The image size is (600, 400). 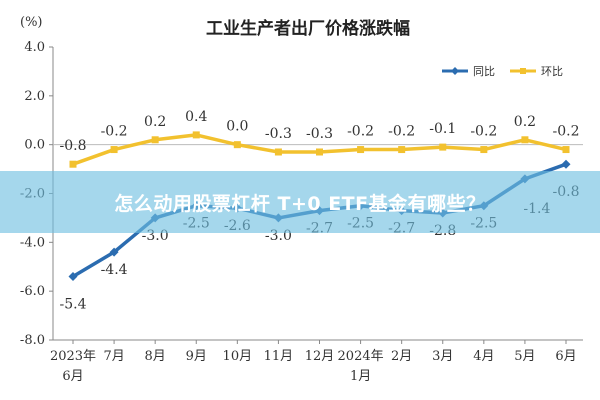 What do you see at coordinates (34, 47) in the screenshot?
I see `y-tick-label: 4.0` at bounding box center [34, 47].